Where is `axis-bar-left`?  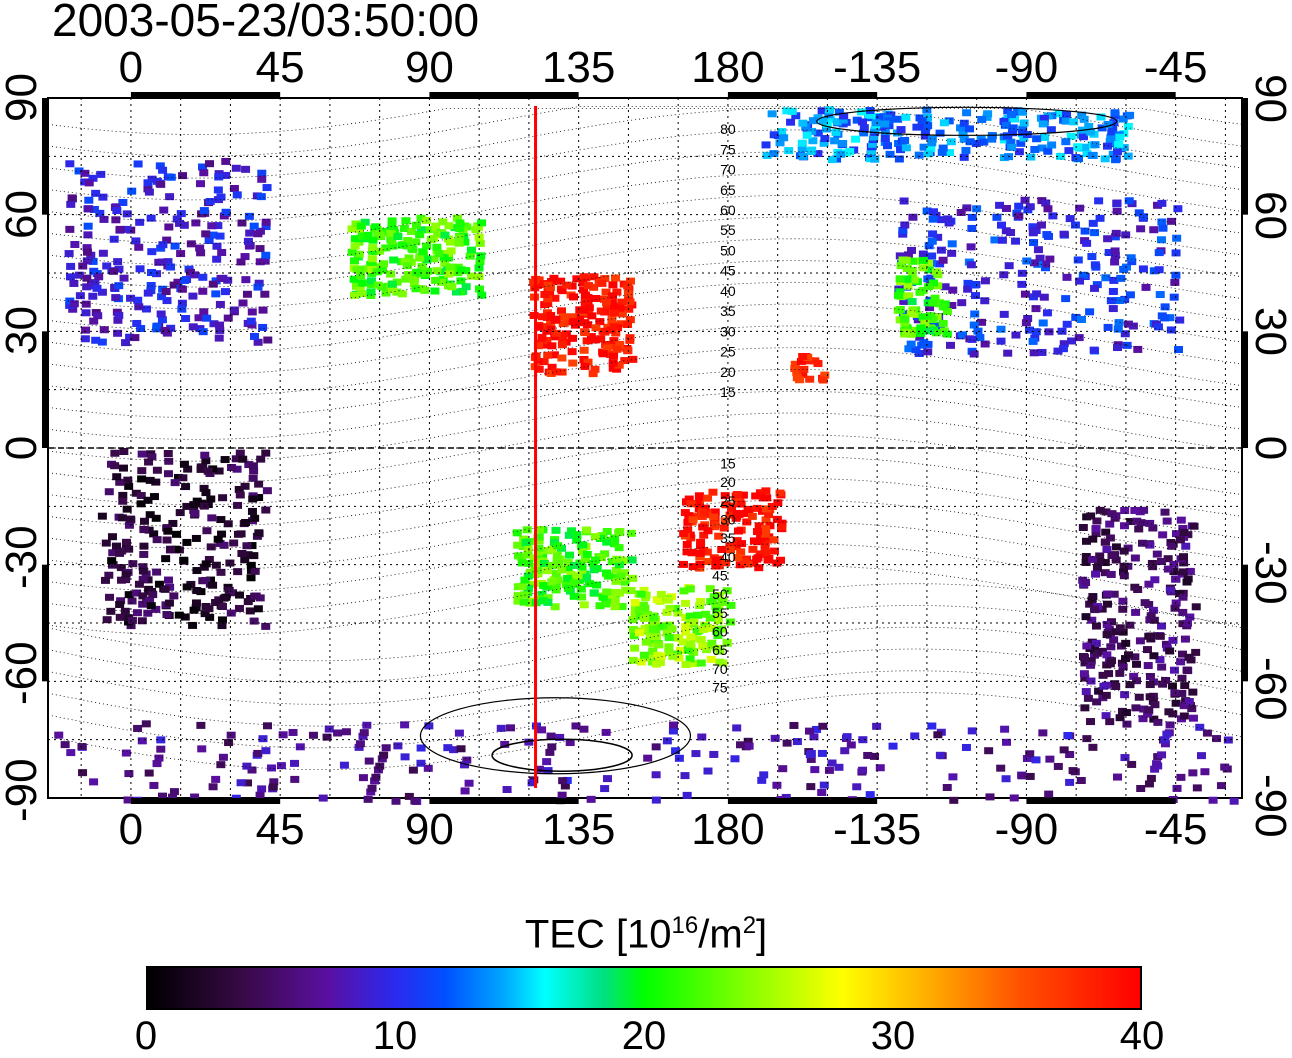
axis-bar-left is located at coordinates (45, 623).